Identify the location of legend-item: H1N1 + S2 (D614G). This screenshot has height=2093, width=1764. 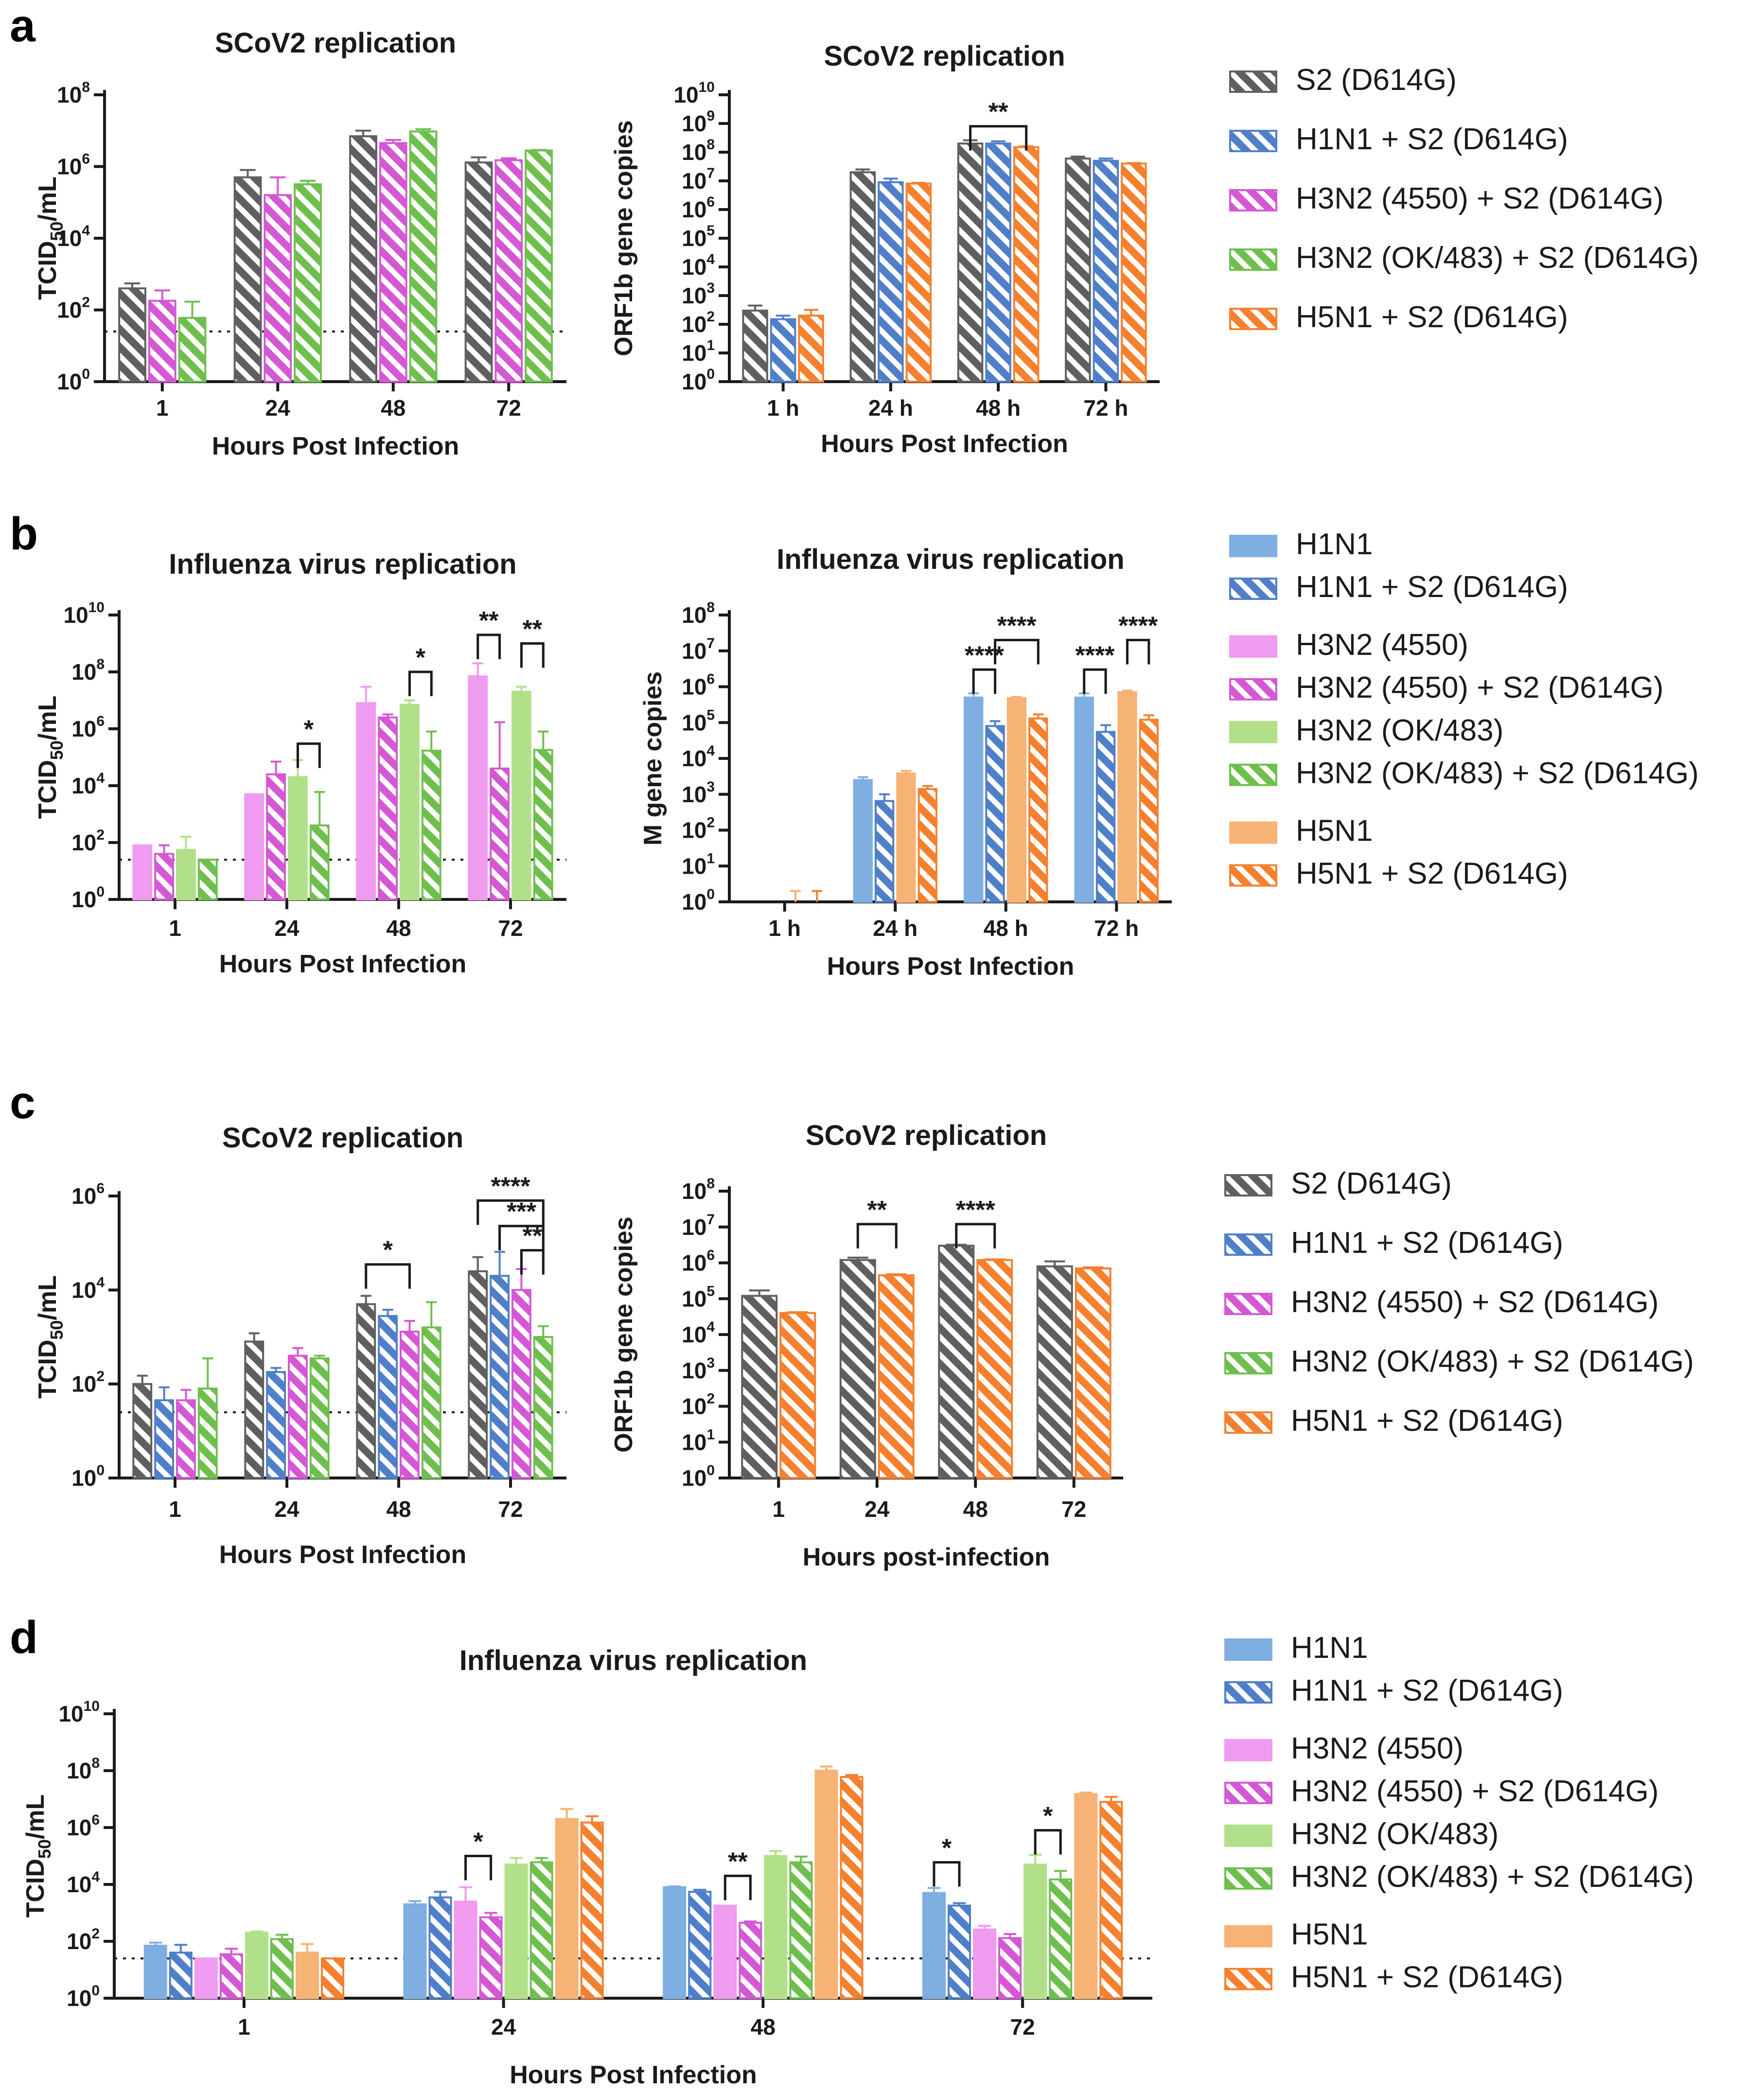
(1398, 587).